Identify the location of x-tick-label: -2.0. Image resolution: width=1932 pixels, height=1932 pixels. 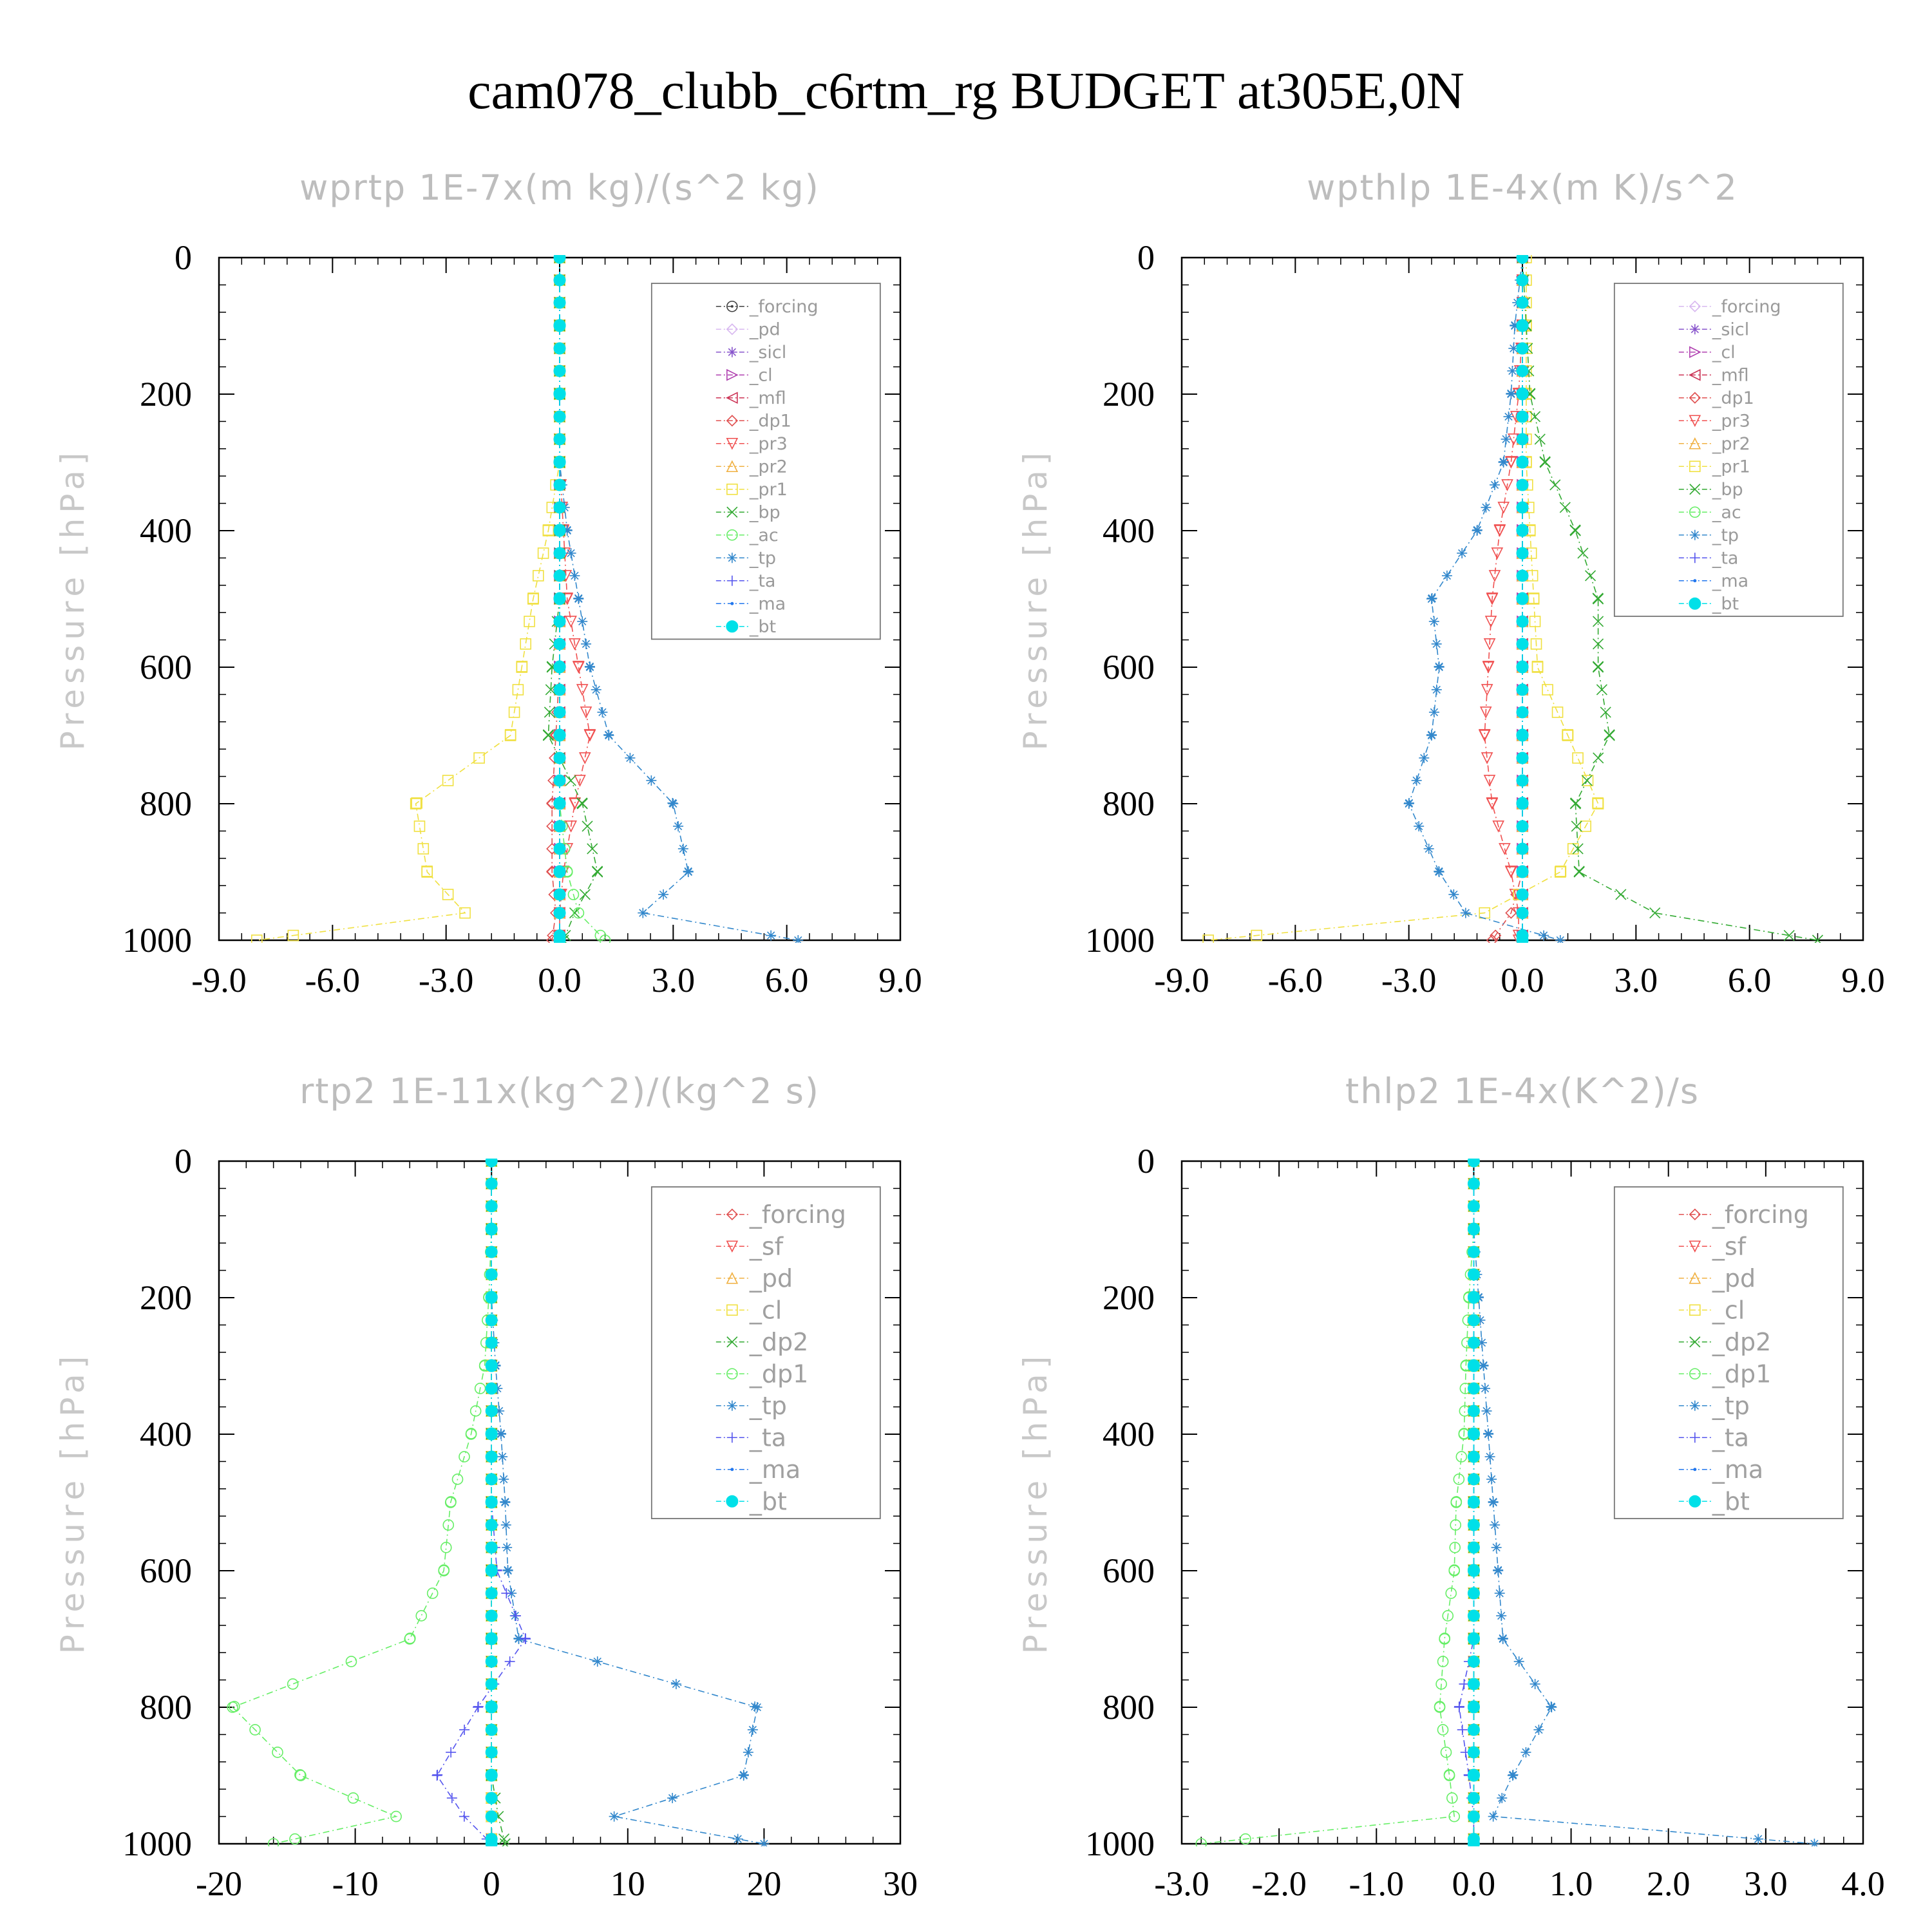
(1278, 1884).